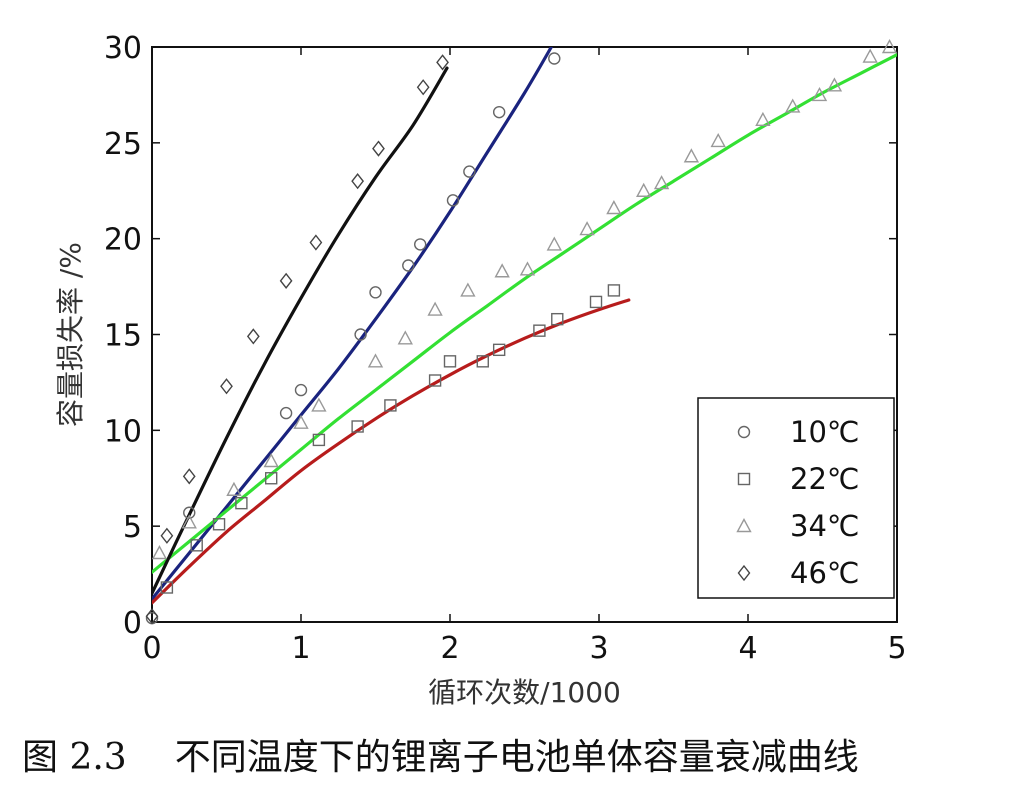  Describe the element at coordinates (524, 692) in the screenshot. I see `x-axis-title: 循环次数/1000` at that location.